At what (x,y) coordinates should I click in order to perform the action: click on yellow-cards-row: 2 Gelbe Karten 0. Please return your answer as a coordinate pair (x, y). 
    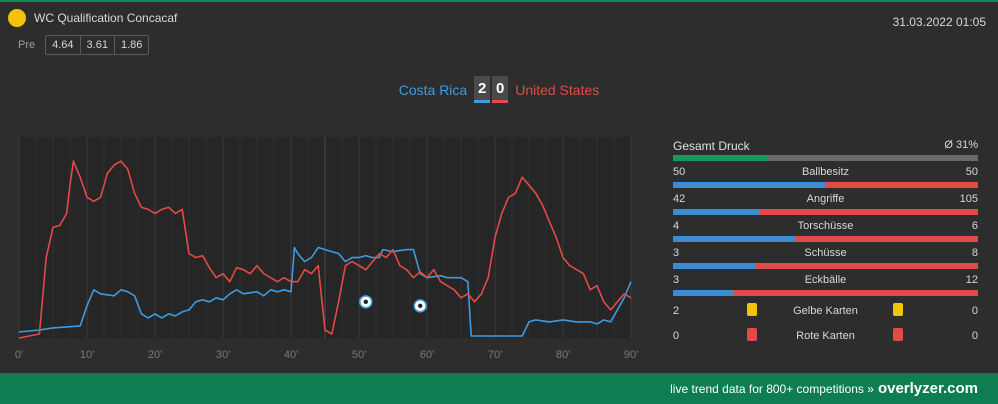
    Looking at the image, I should click on (825, 311).